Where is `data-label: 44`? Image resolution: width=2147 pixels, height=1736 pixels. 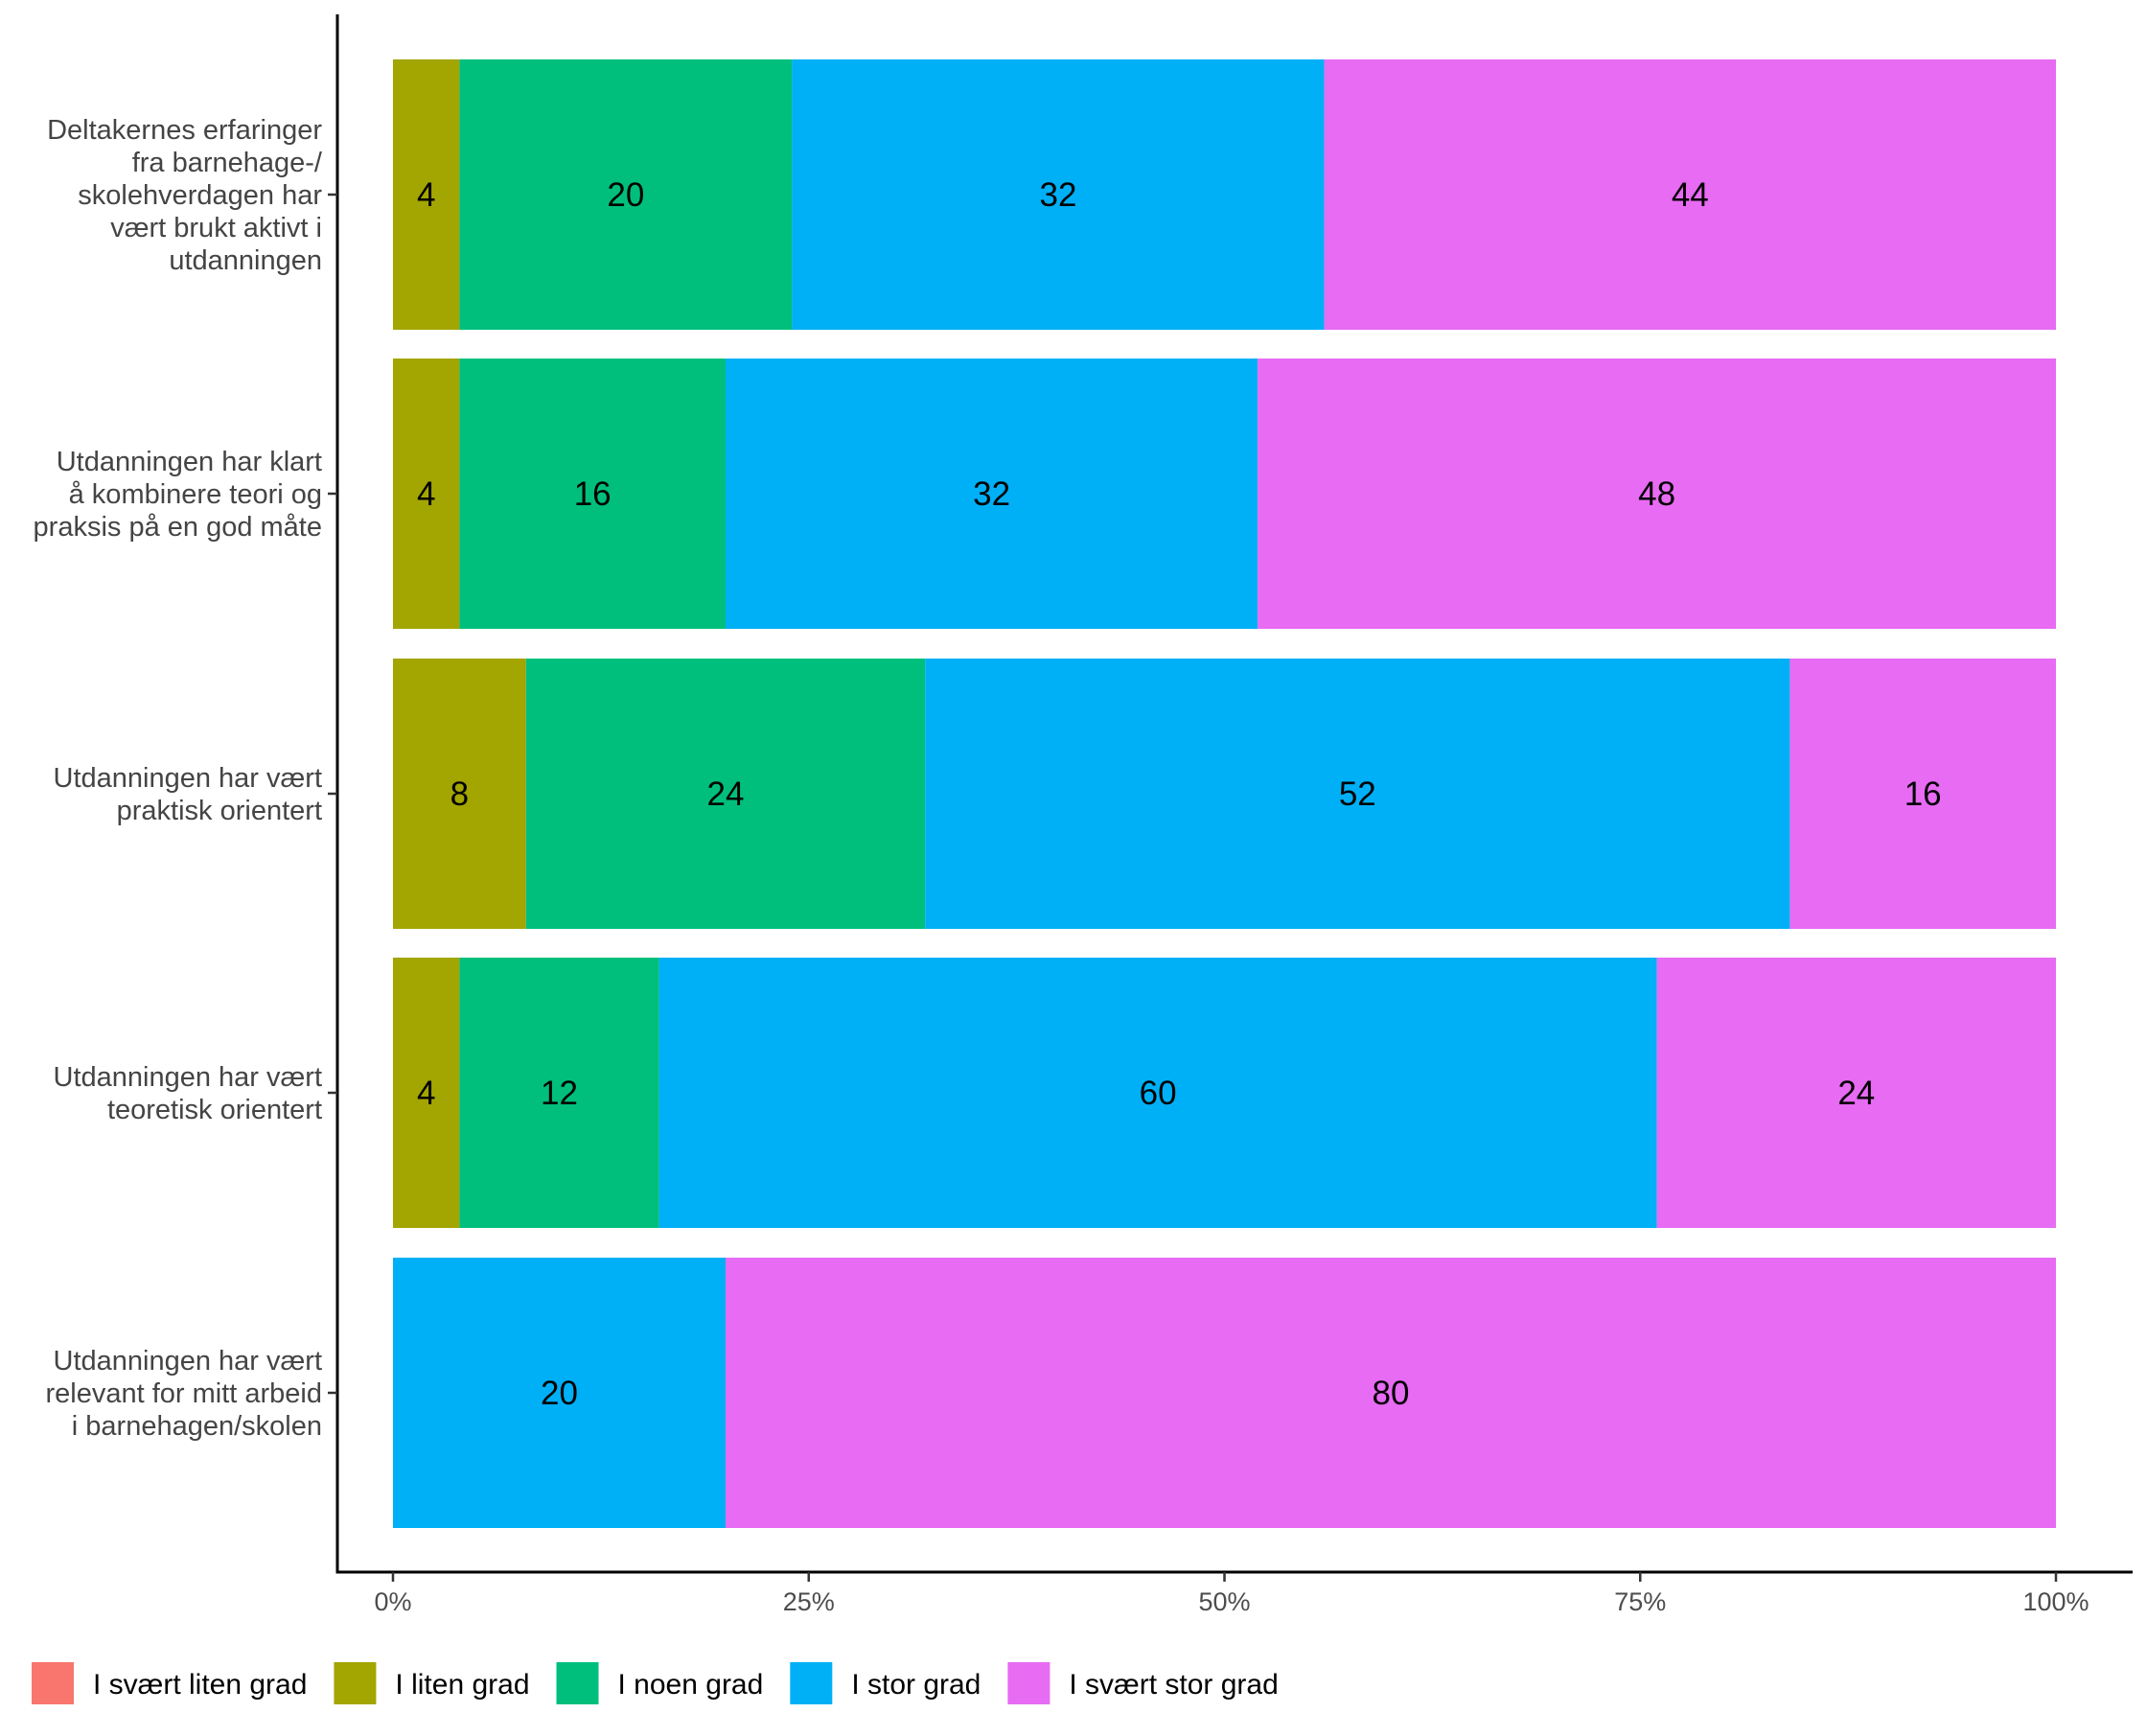 data-label: 44 is located at coordinates (1690, 195).